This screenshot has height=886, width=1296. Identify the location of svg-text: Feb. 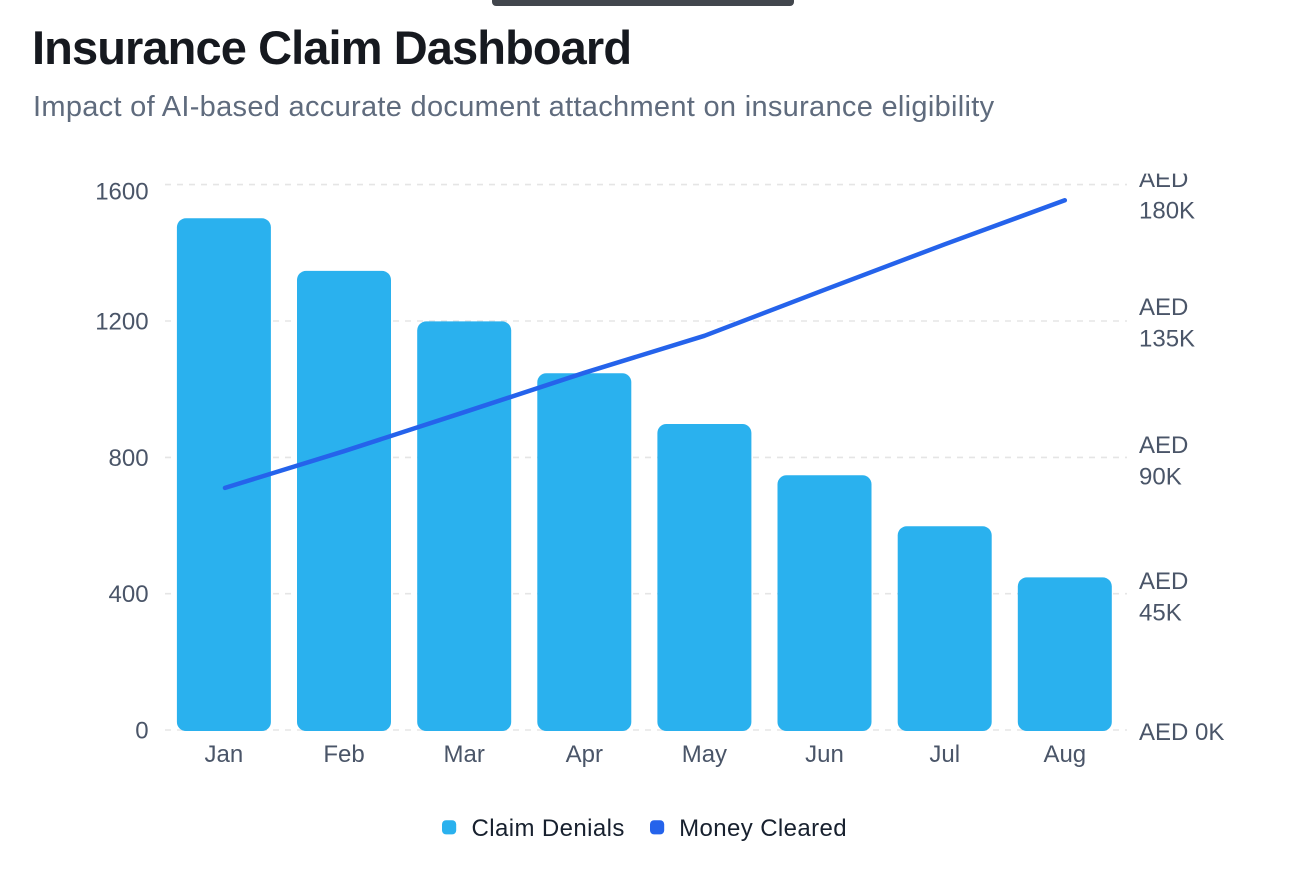
(343, 754).